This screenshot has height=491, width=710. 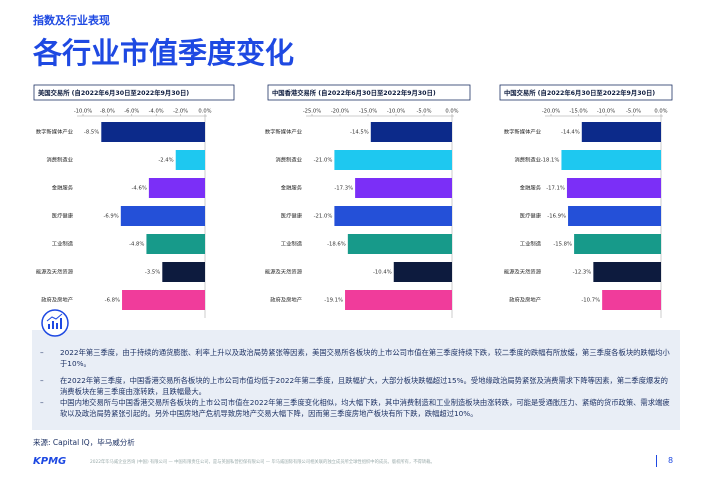 What do you see at coordinates (107, 112) in the screenshot?
I see `x-tick-label: -8.0%` at bounding box center [107, 112].